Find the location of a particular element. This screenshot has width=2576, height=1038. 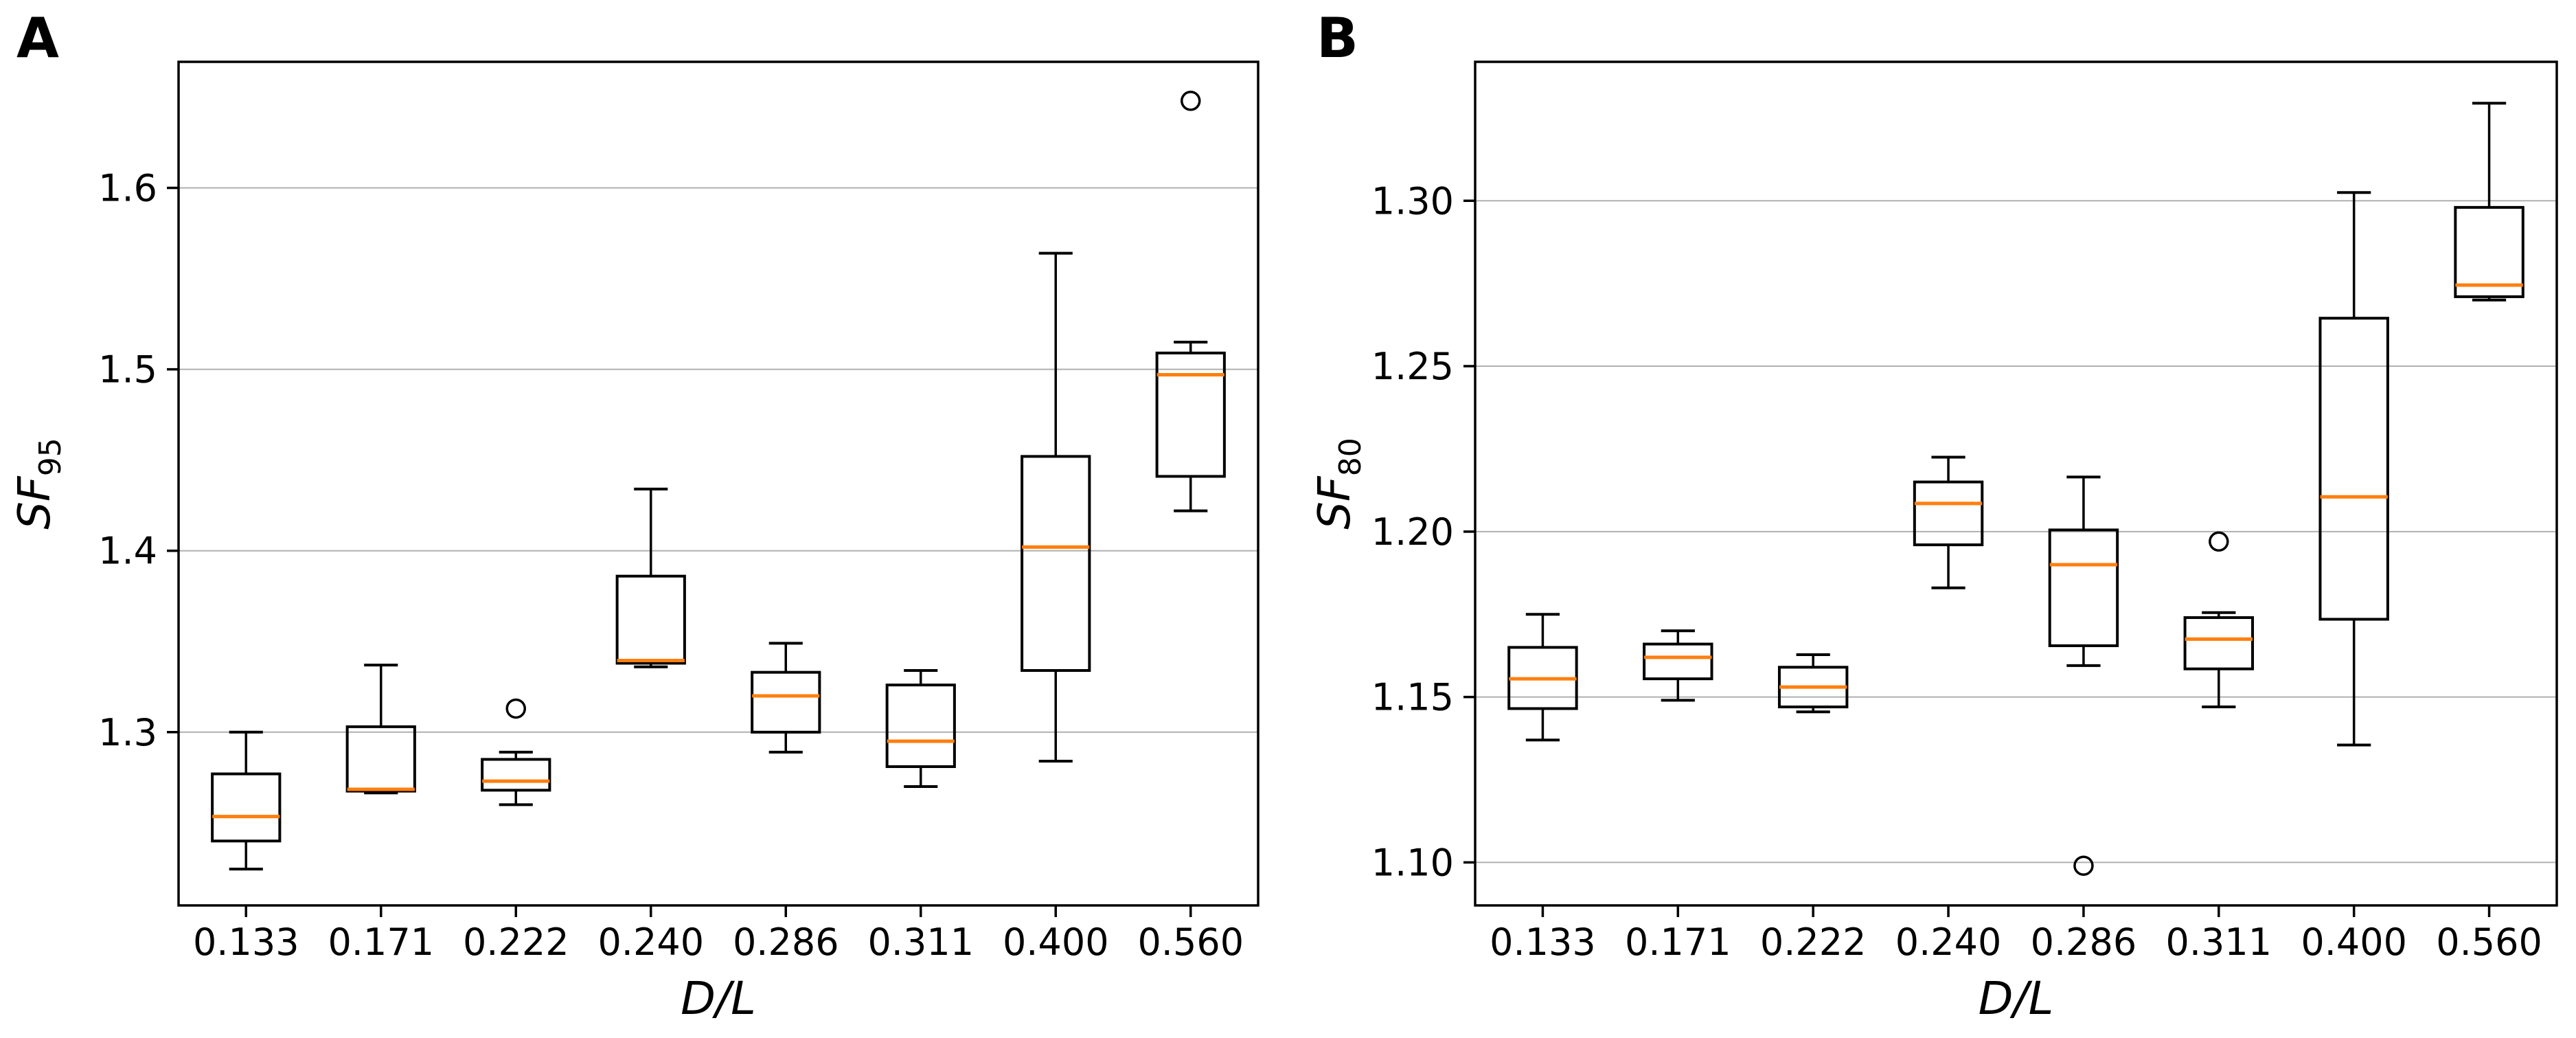

panel-label-B: B is located at coordinates (1337, 38).